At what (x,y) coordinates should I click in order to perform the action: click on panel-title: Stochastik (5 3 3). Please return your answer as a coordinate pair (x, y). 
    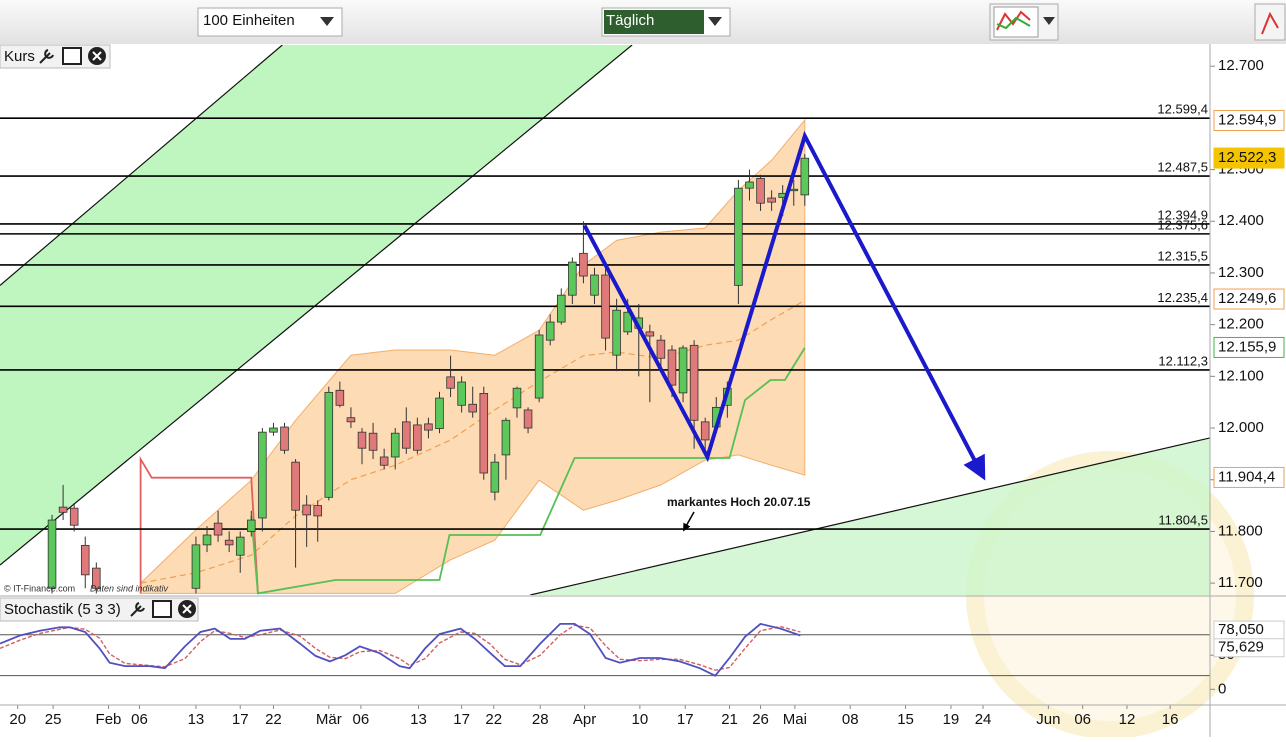
    Looking at the image, I should click on (62, 609).